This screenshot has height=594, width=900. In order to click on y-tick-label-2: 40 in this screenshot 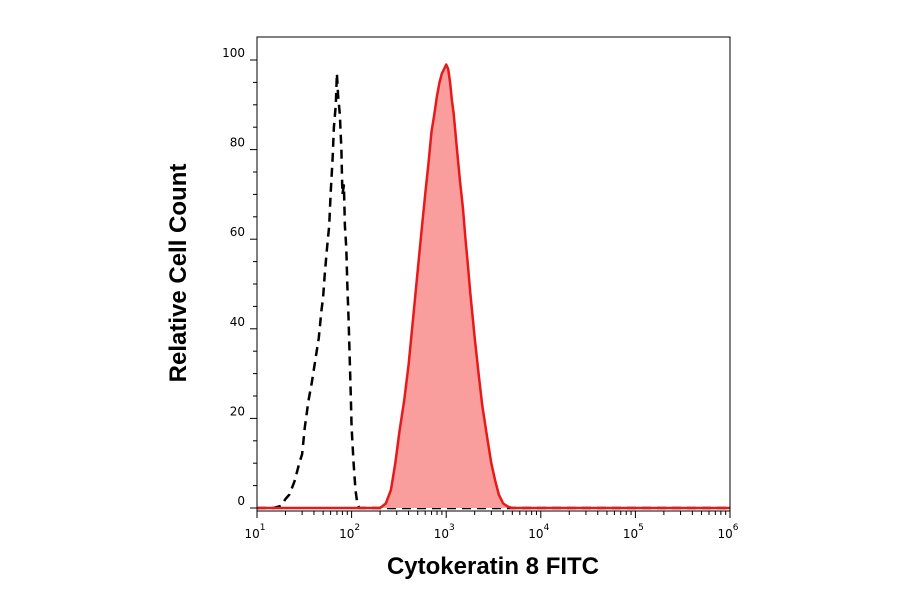, I will do `click(237, 322)`.